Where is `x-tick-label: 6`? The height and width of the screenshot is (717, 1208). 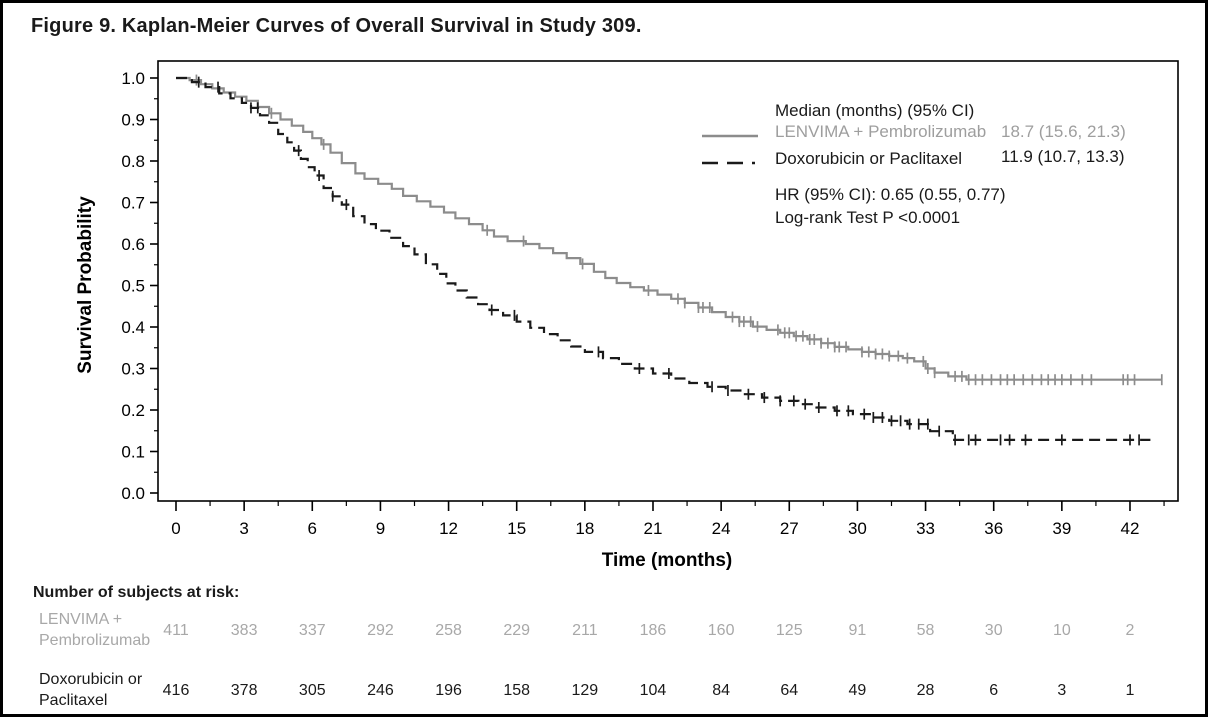
x-tick-label: 6 is located at coordinates (312, 528).